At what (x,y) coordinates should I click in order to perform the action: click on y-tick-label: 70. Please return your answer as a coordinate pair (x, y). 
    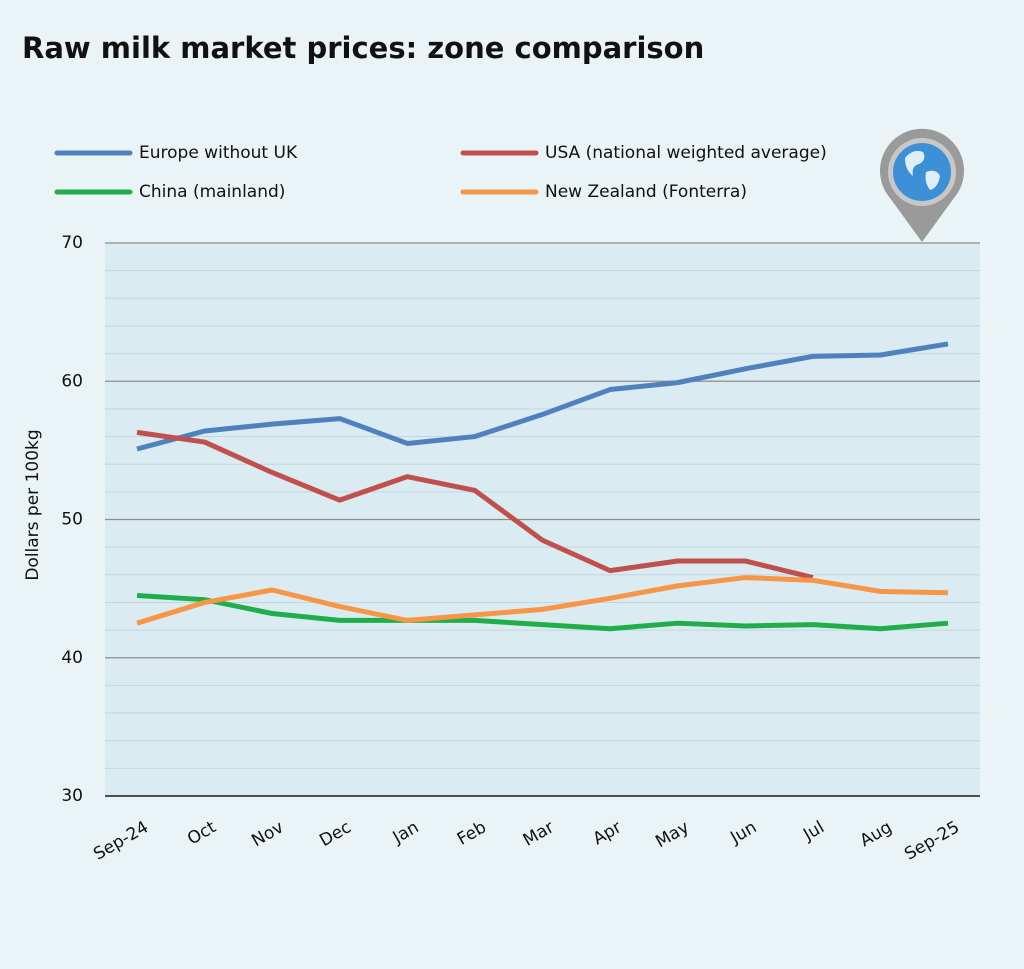
    Looking at the image, I should click on (72, 243).